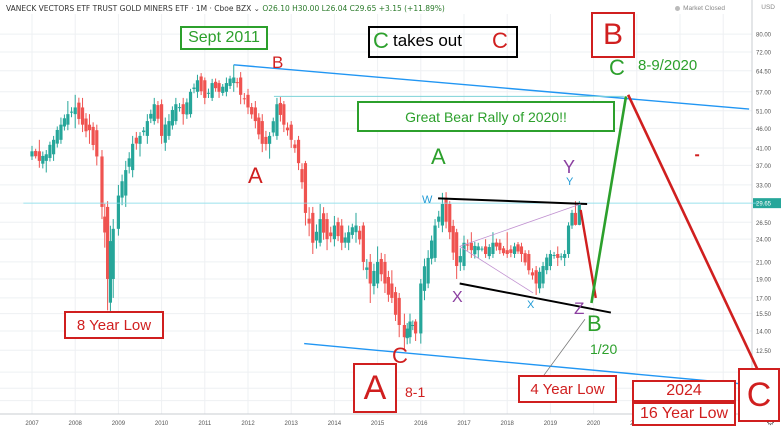 The height and width of the screenshot is (437, 781). I want to click on y-tick-label: 80.00, so click(764, 36).